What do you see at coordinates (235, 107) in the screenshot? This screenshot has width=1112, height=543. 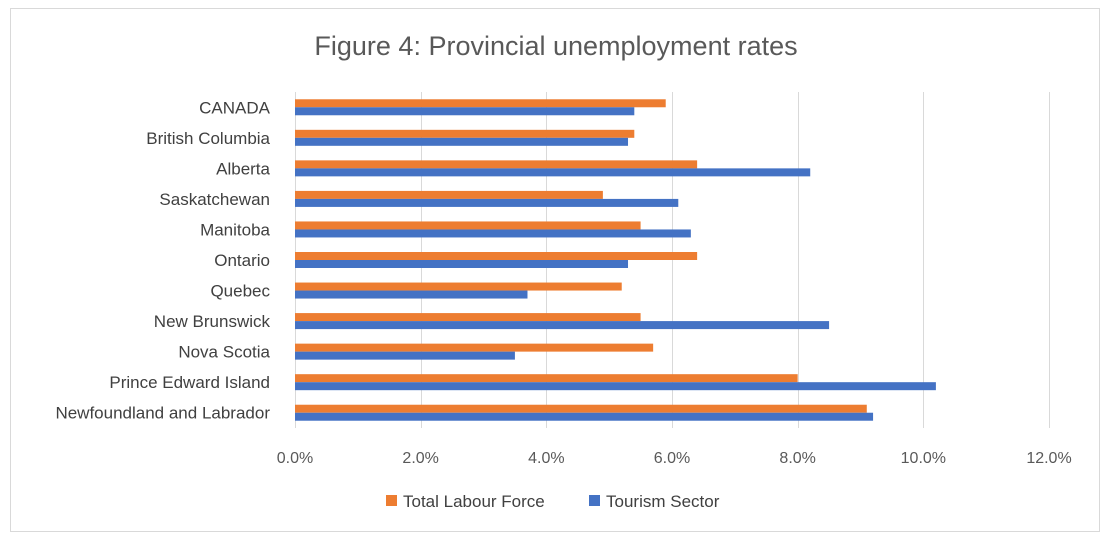 I see `category-label: CANADA` at bounding box center [235, 107].